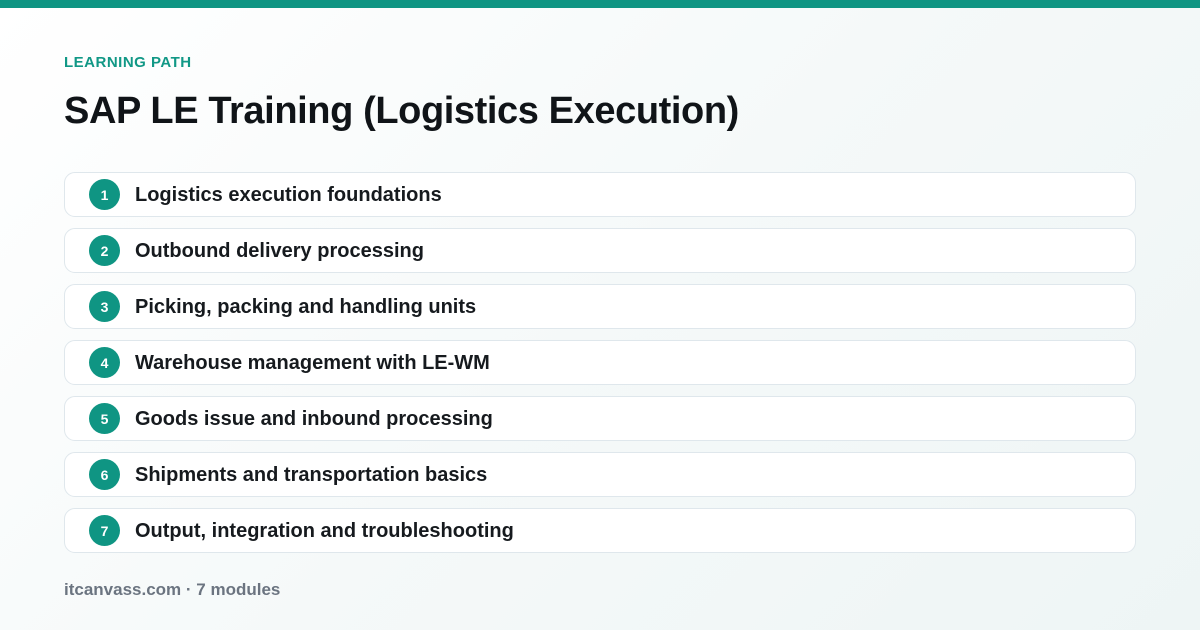  Describe the element at coordinates (312, 362) in the screenshot. I see `module-title: Warehouse management with LE-WM` at that location.